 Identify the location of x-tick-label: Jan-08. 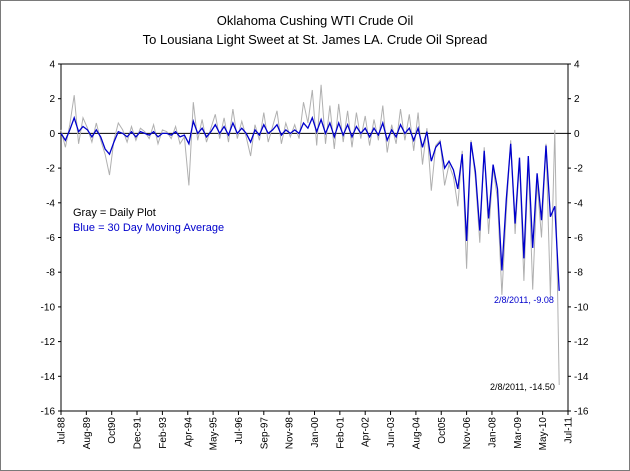
(492, 432).